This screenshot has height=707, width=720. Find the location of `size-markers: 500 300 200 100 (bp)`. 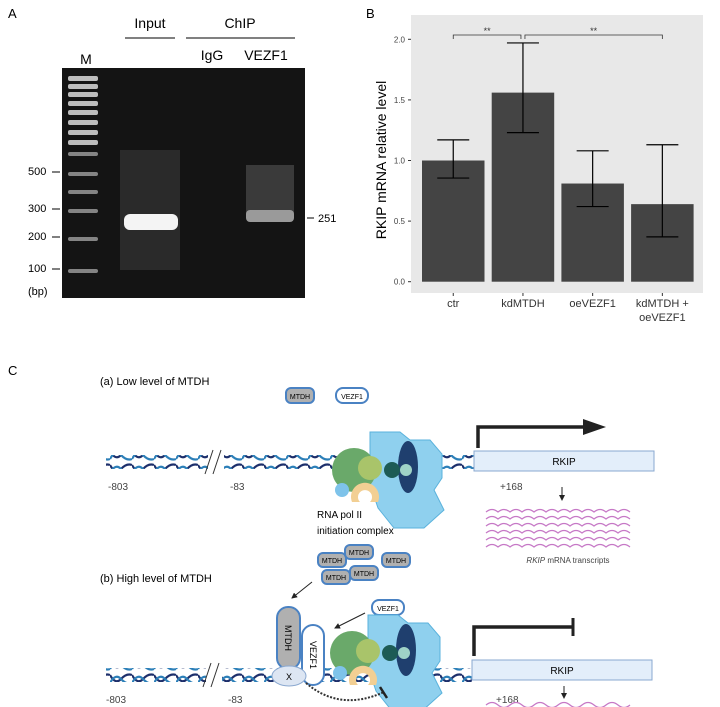

size-markers: 500 300 200 100 (bp) is located at coordinates (44, 232).